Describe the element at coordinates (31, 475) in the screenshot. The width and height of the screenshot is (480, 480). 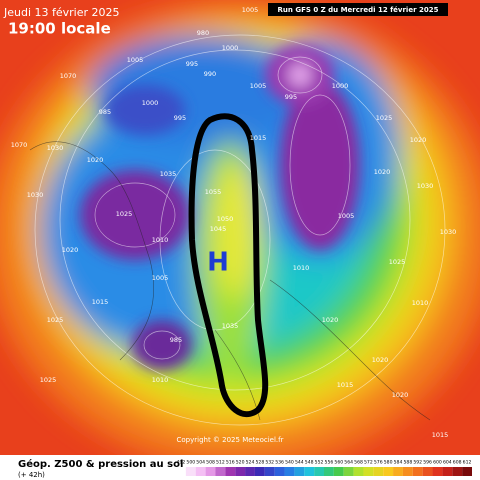
I see `lead-time: (+ 42h)` at that location.